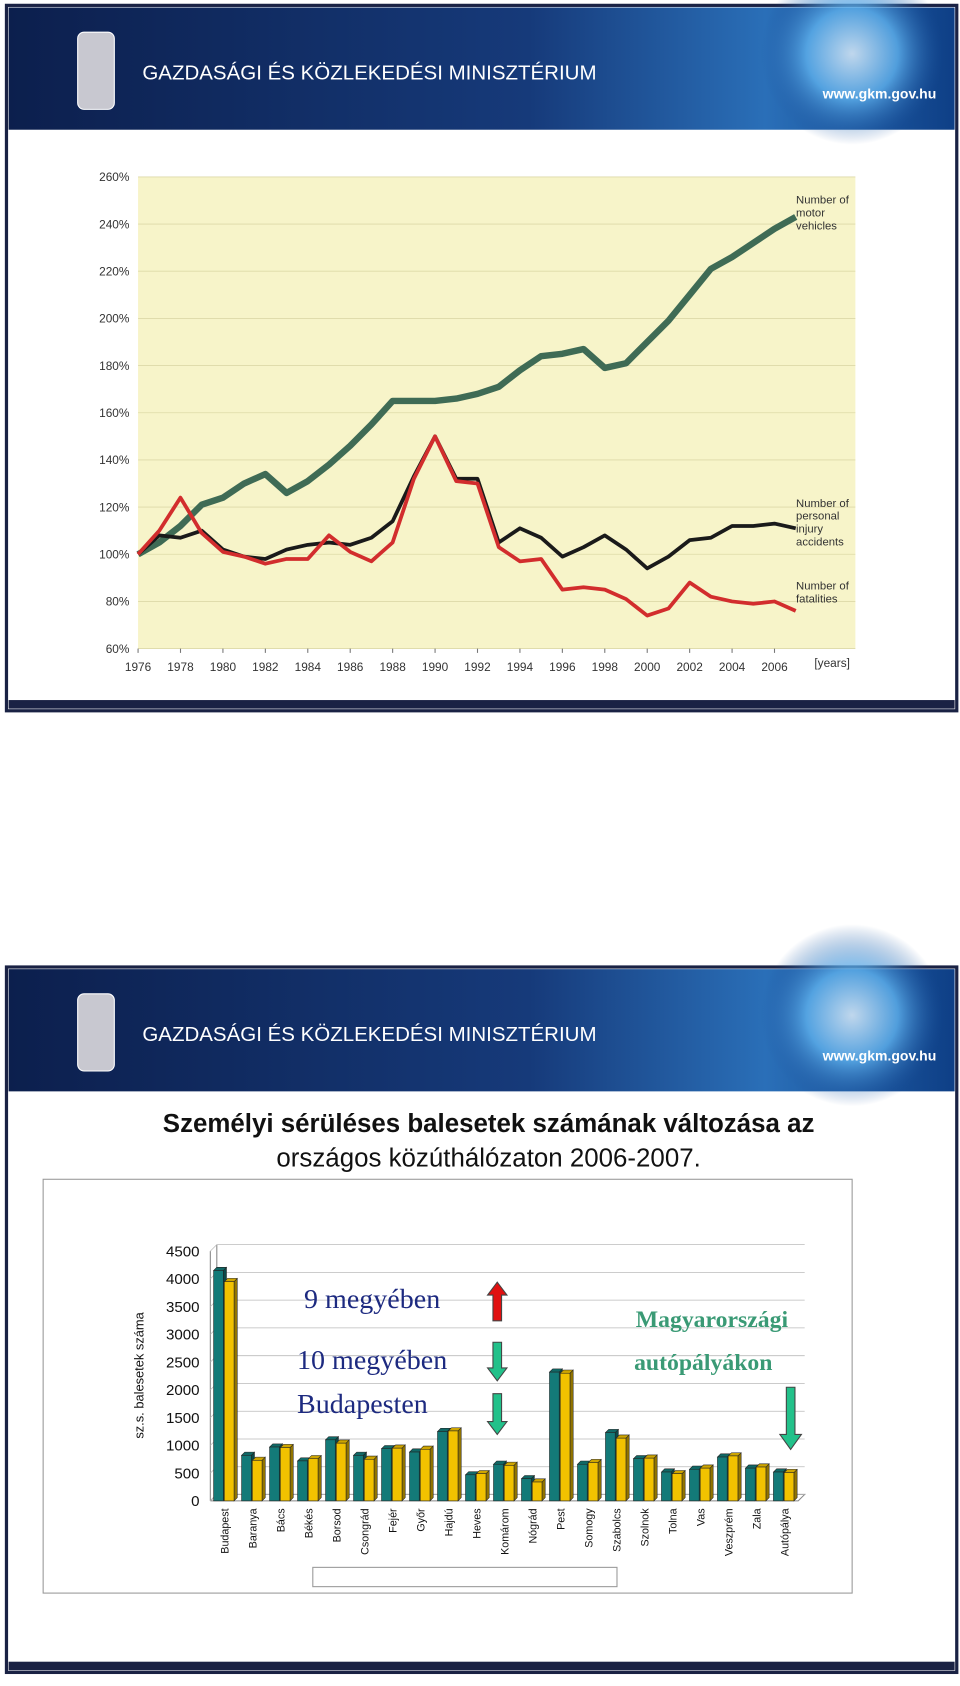 This screenshot has height=1686, width=960. I want to click on y-tick-label: 260%, so click(114, 177).